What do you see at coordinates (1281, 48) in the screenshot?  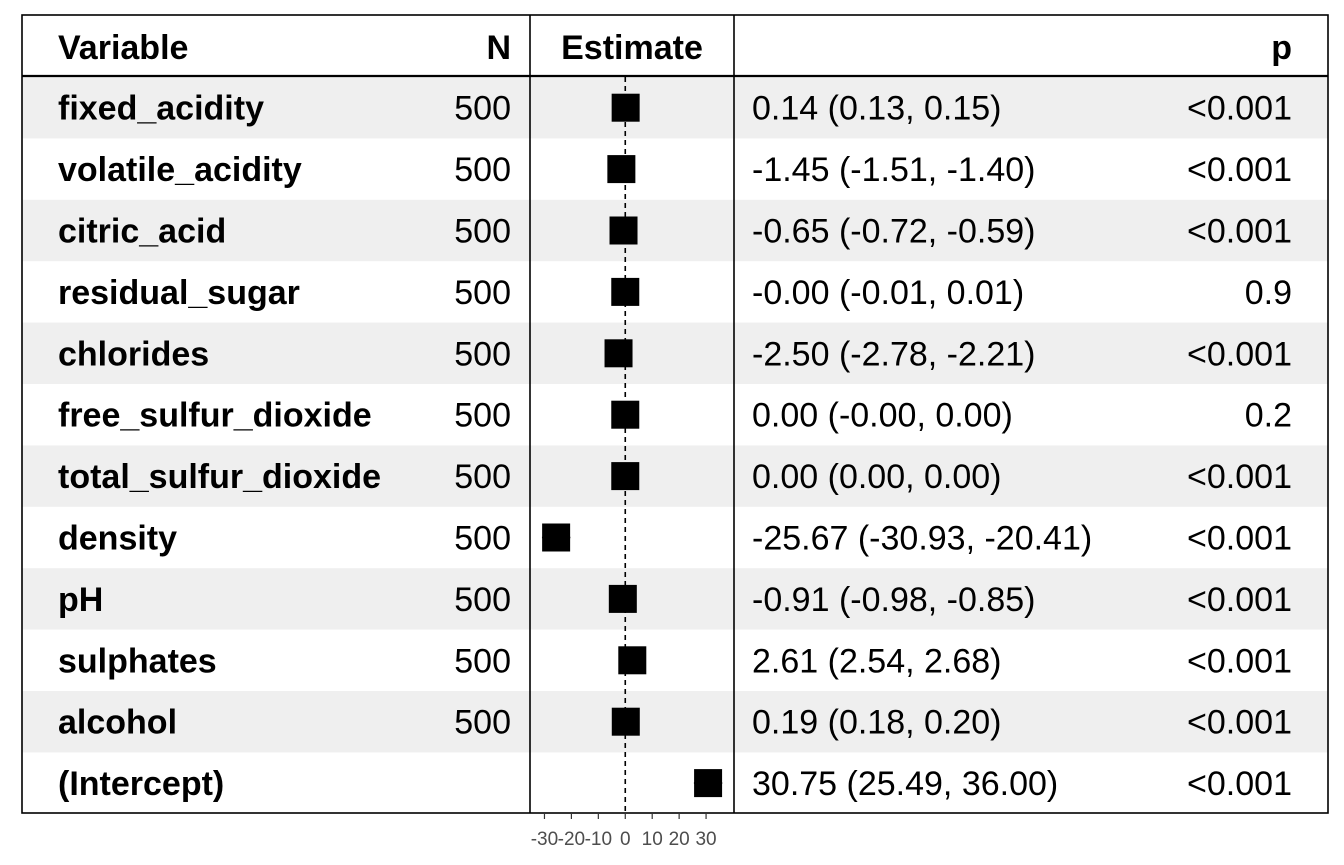 I see `header-p: p` at bounding box center [1281, 48].